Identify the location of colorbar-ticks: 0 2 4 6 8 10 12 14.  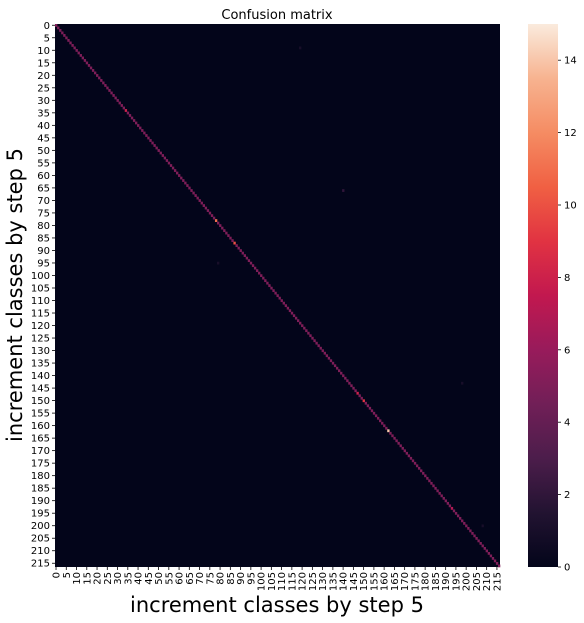
(567, 315).